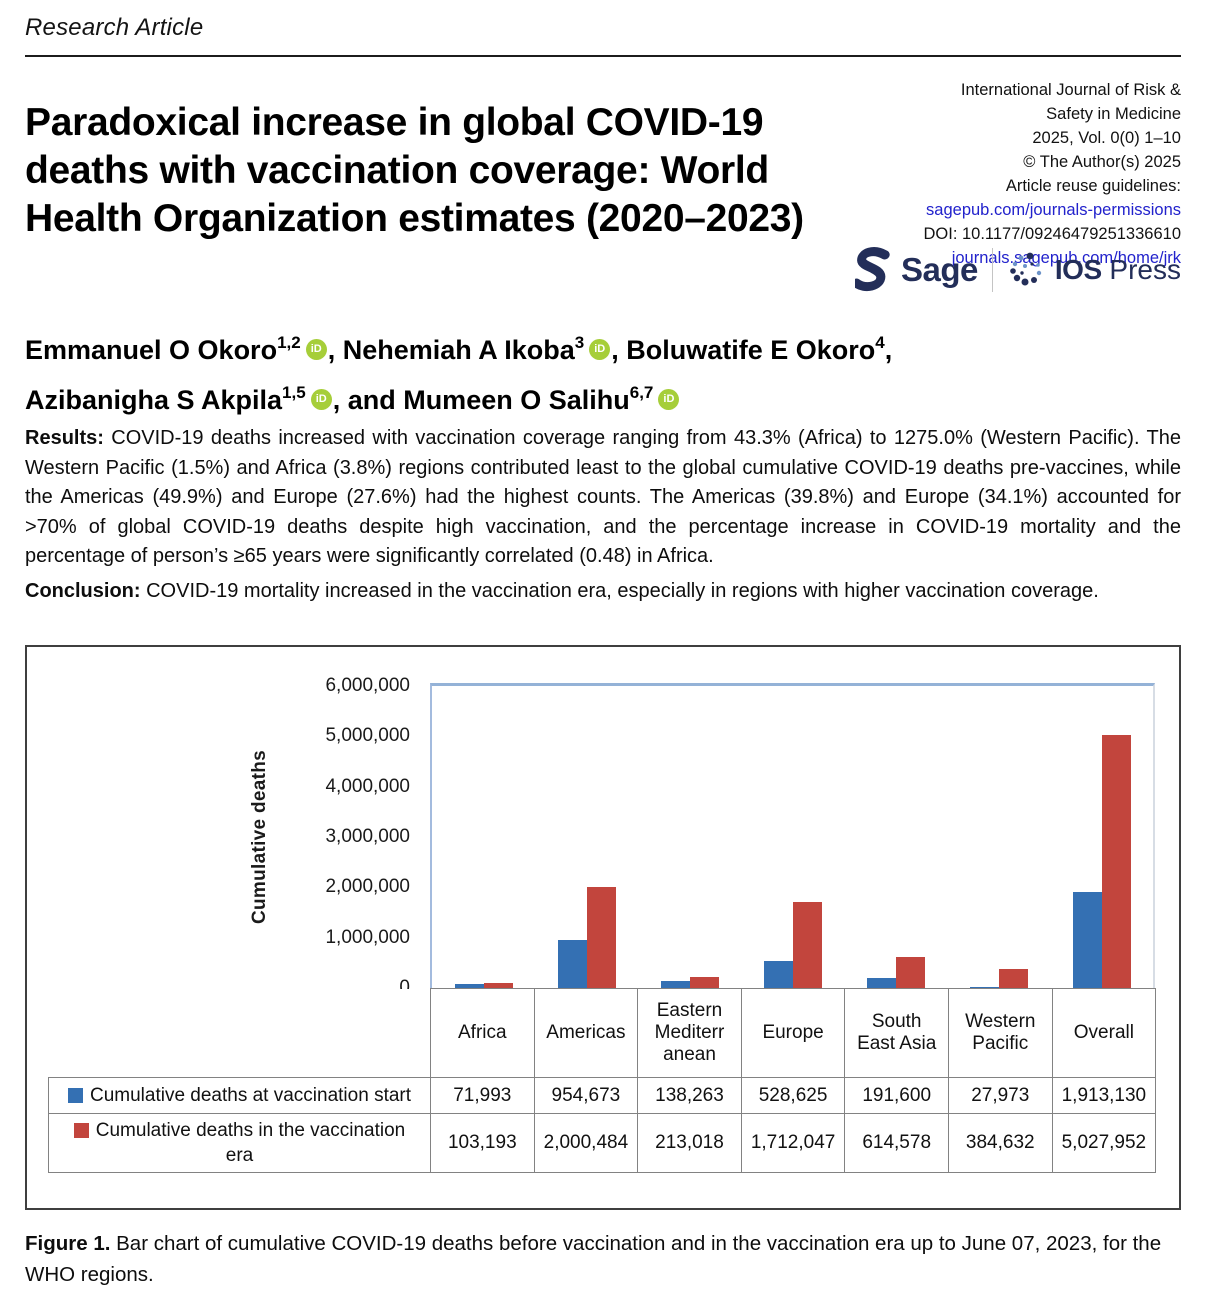  I want to click on author-affiliation-sup: 3, so click(579, 342).